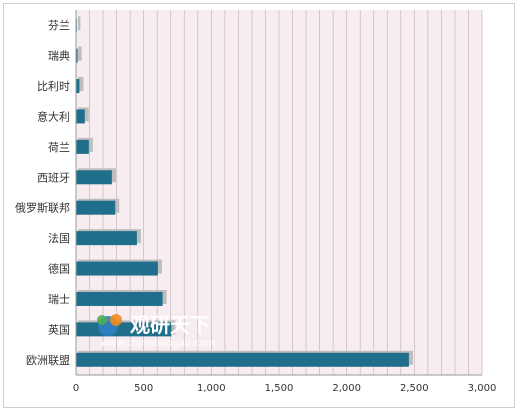  I want to click on category-label: 西班牙, so click(53, 177).